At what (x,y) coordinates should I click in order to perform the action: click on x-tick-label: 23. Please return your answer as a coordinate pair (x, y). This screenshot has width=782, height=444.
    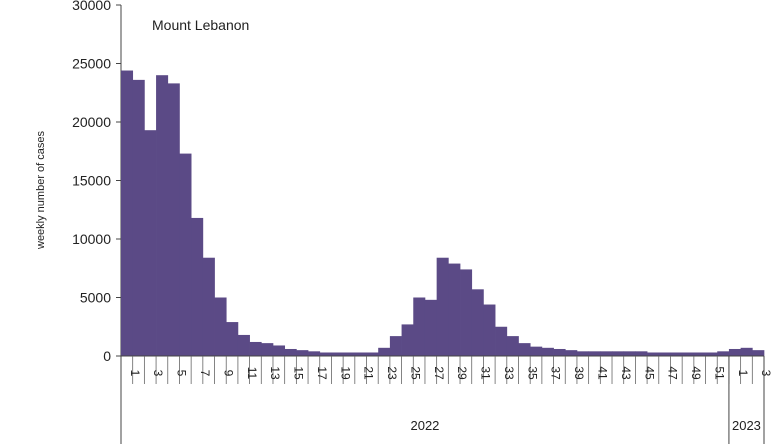
    Looking at the image, I should click on (392, 373).